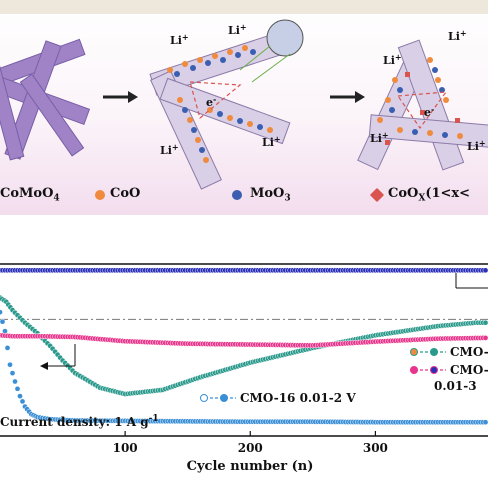 The height and width of the screenshot is (487, 488). What do you see at coordinates (237, 195) in the screenshot?
I see `moo3-dot-icon` at bounding box center [237, 195].